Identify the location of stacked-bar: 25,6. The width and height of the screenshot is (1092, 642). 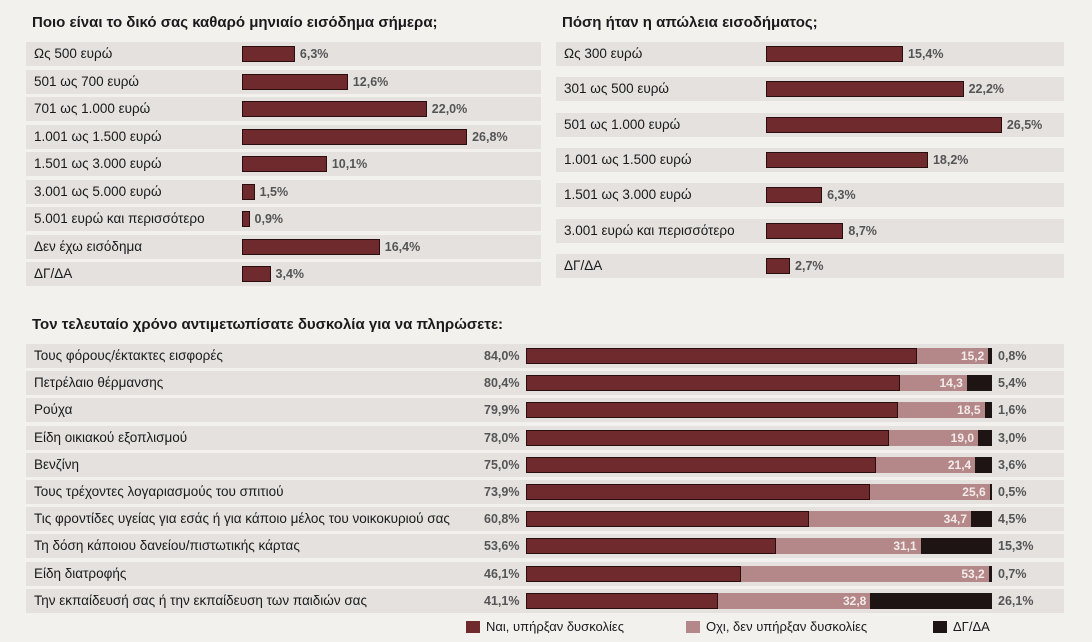
(759, 492).